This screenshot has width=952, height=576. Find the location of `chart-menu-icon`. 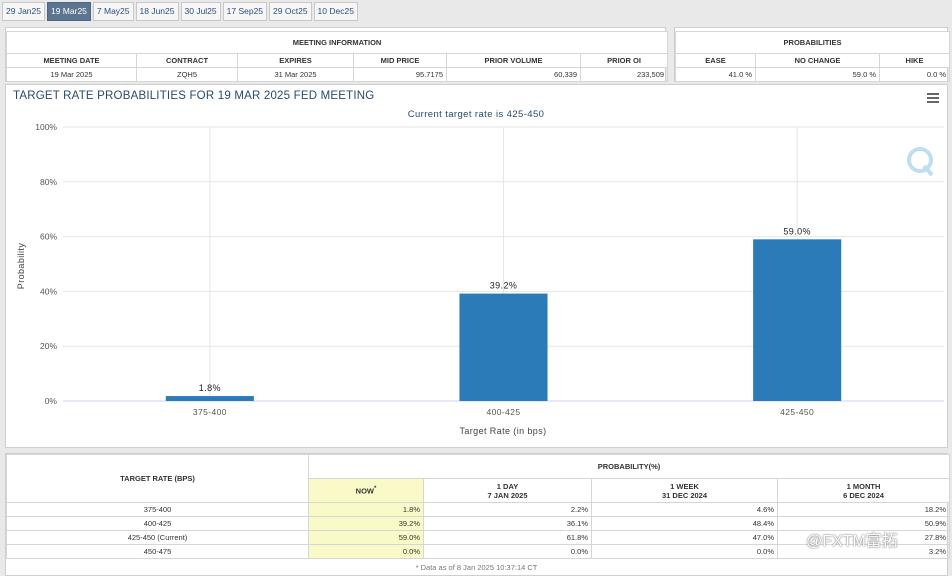

chart-menu-icon is located at coordinates (933, 98).